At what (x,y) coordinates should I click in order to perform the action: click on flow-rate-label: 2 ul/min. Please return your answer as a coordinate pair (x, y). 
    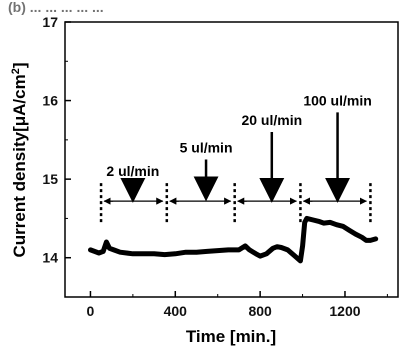
    Looking at the image, I should click on (132, 171).